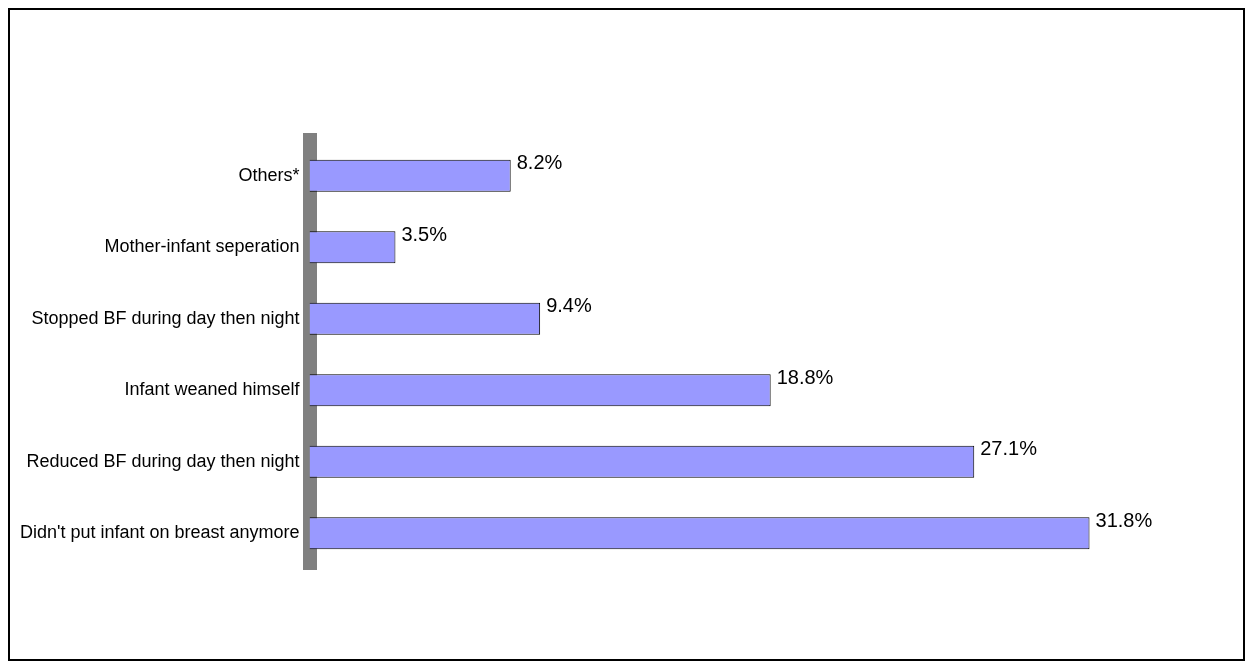 This screenshot has width=1255, height=671. I want to click on y-tick-label: Others*, so click(269, 174).